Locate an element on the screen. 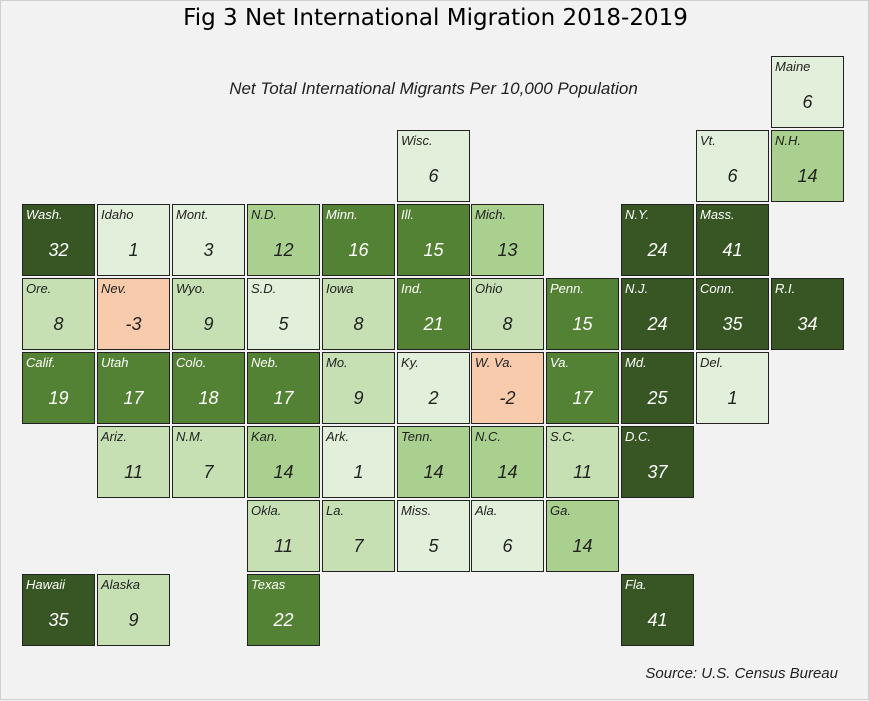 This screenshot has width=869, height=701. state-tile-neb: Neb. 17 is located at coordinates (283, 388).